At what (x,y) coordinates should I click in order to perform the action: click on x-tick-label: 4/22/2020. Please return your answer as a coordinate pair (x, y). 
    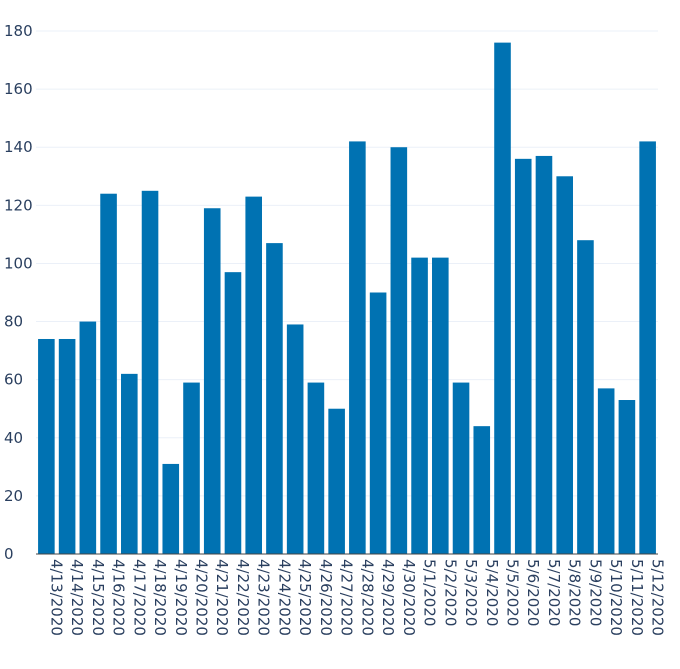
    Looking at the image, I should click on (243, 597).